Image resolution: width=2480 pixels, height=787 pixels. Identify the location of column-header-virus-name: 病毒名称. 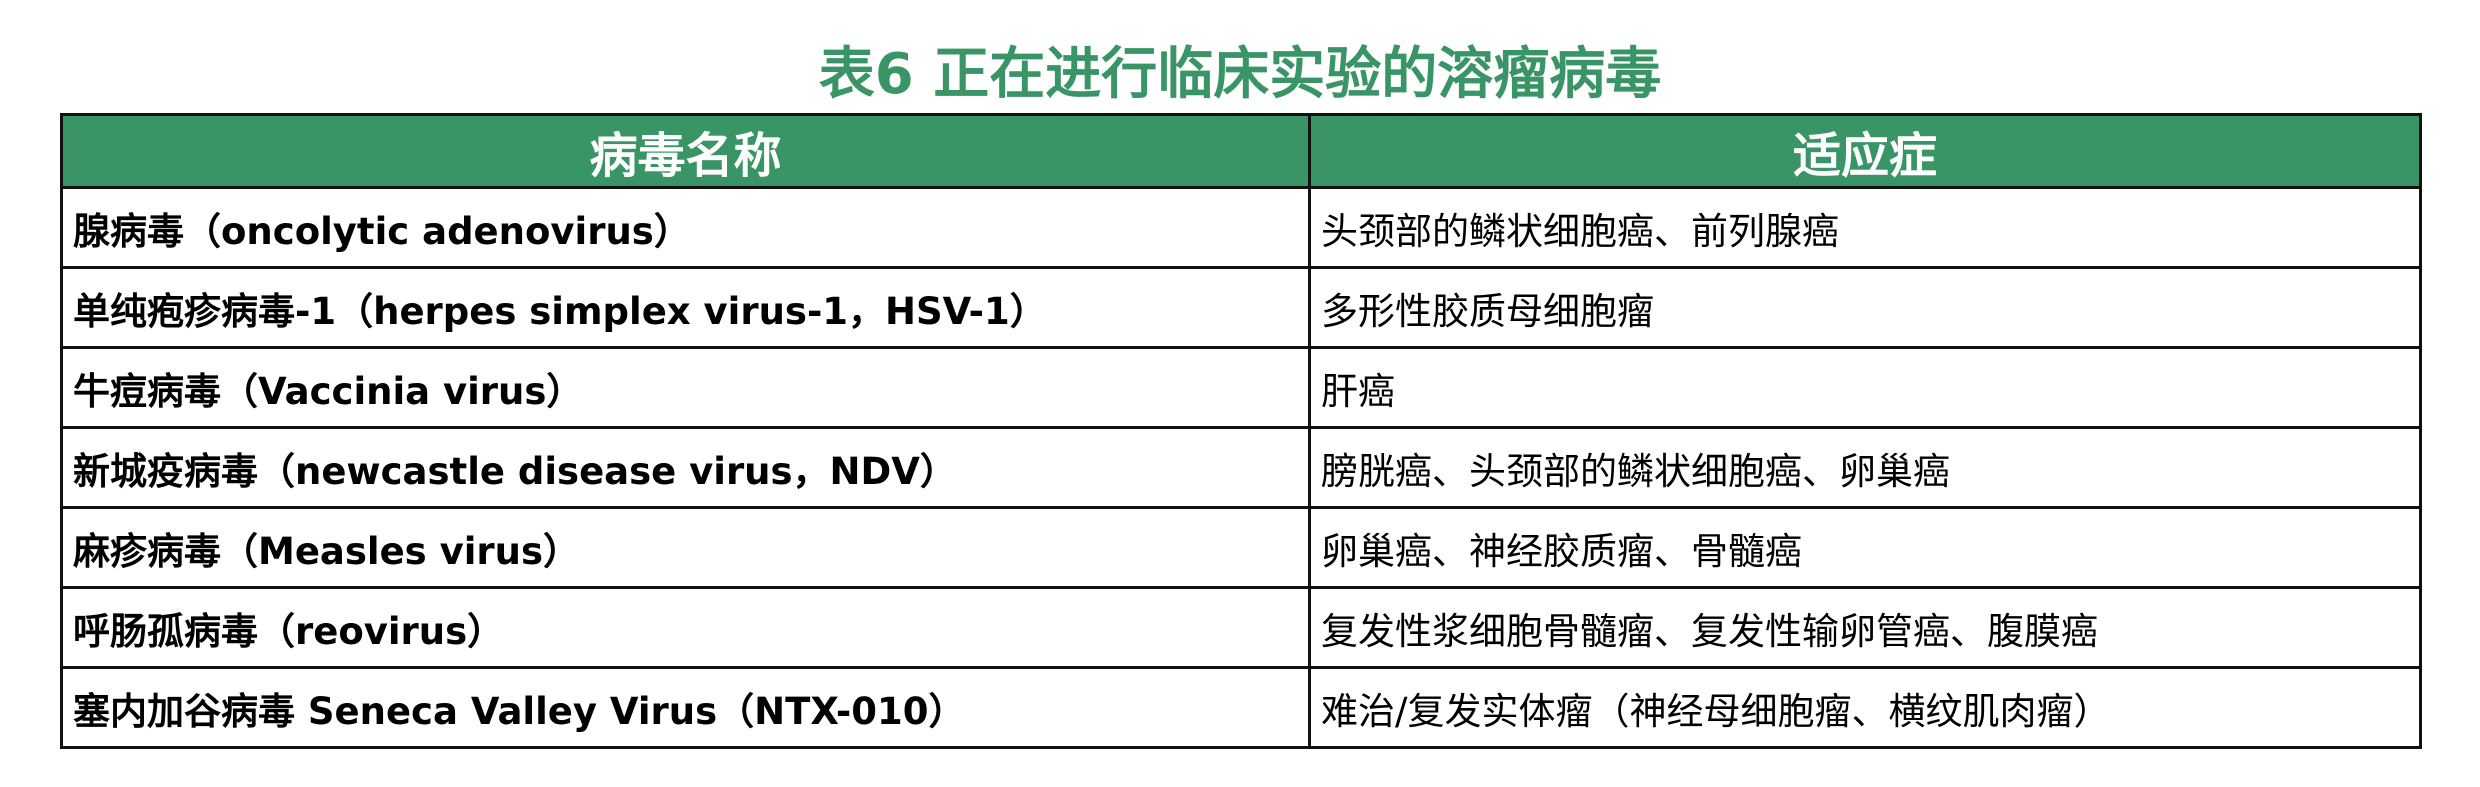
(685, 151).